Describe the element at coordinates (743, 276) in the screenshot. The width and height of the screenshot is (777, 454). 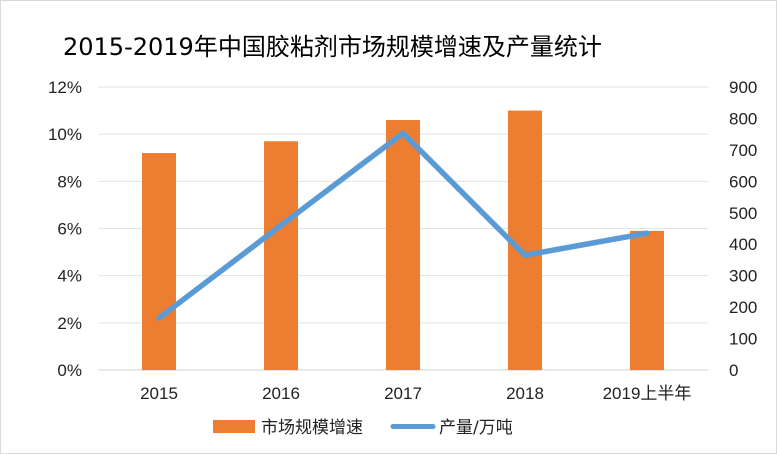
I see `y-right-tick-label: 300` at that location.